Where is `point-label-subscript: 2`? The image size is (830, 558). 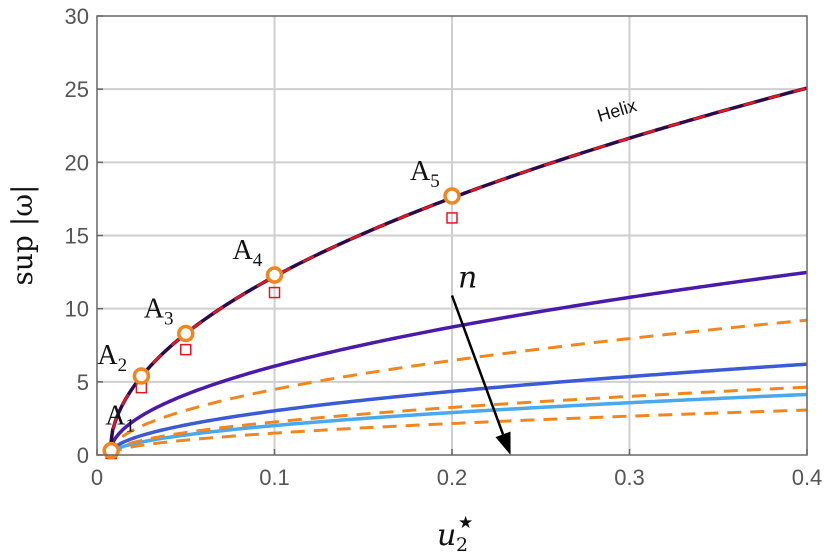 point-label-subscript: 2 is located at coordinates (123, 365).